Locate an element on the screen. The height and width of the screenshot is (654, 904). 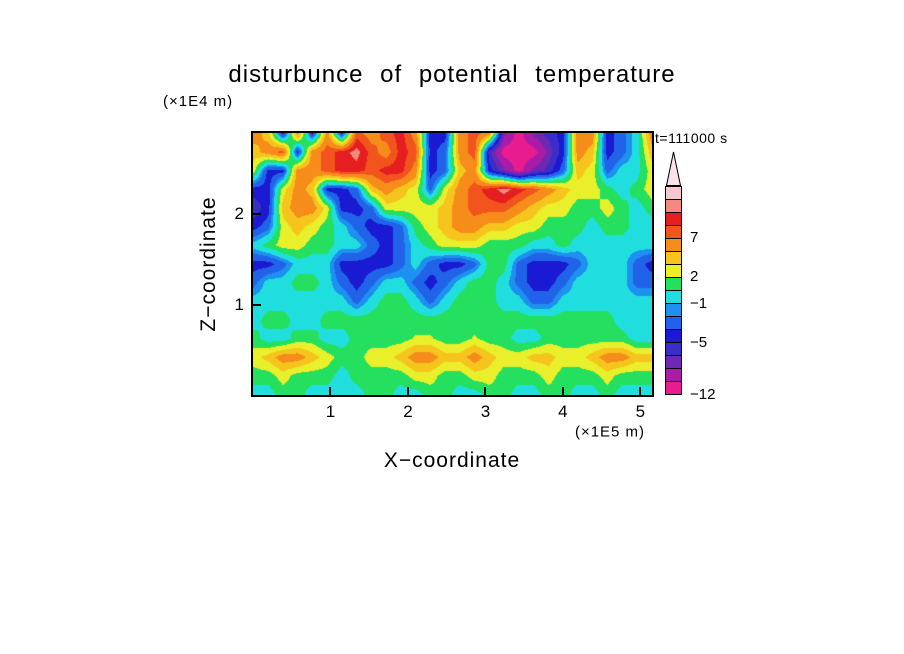
colorbar-overflow-arrow-icon is located at coordinates (673, 168).